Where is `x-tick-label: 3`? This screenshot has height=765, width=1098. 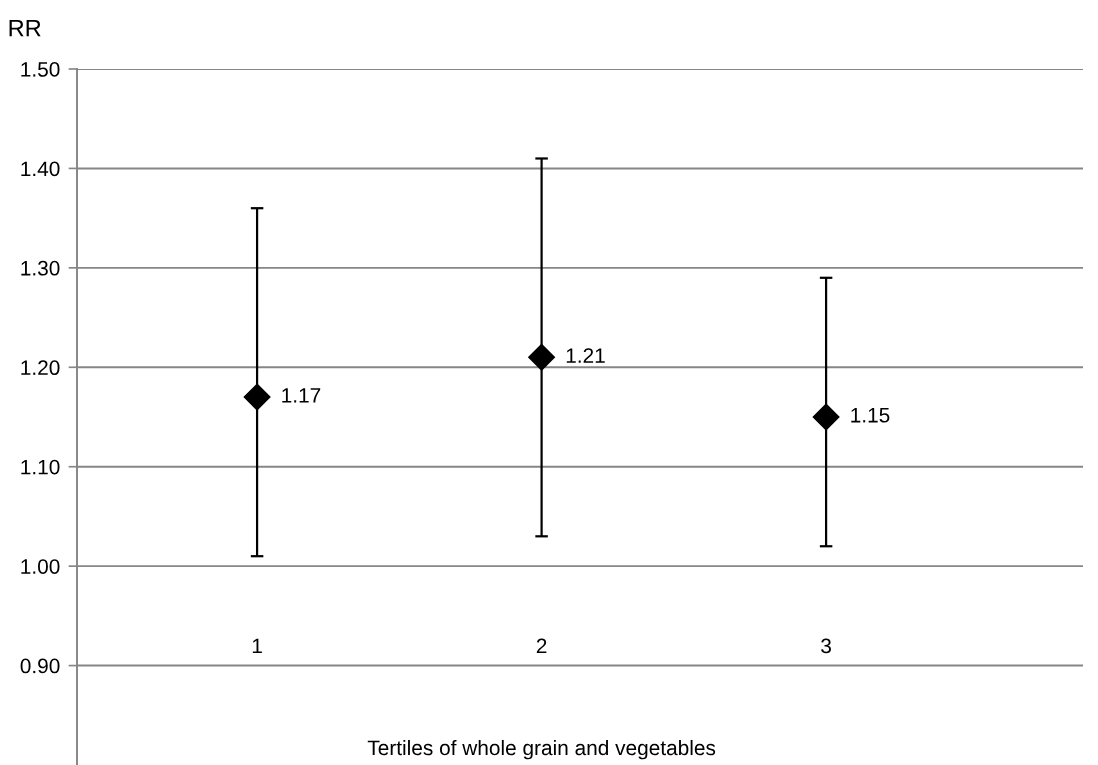 x-tick-label: 3 is located at coordinates (826, 646).